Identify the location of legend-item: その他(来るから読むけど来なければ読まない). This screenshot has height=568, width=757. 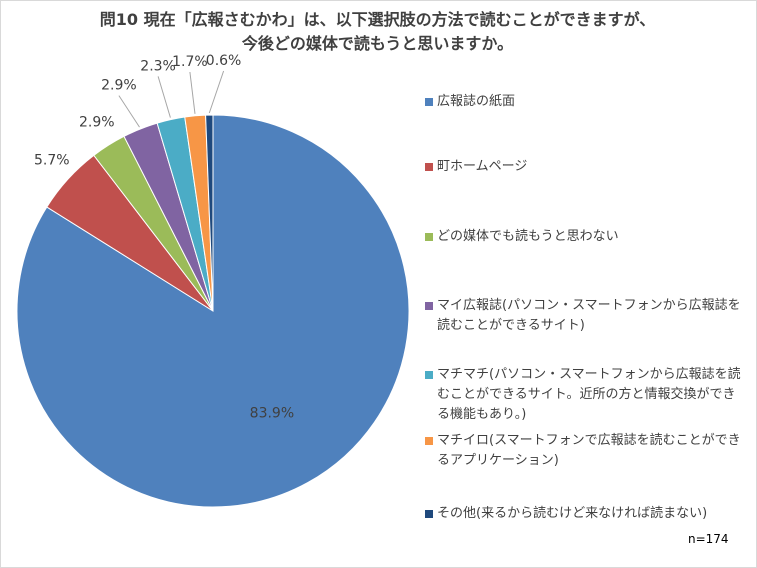
(586, 514).